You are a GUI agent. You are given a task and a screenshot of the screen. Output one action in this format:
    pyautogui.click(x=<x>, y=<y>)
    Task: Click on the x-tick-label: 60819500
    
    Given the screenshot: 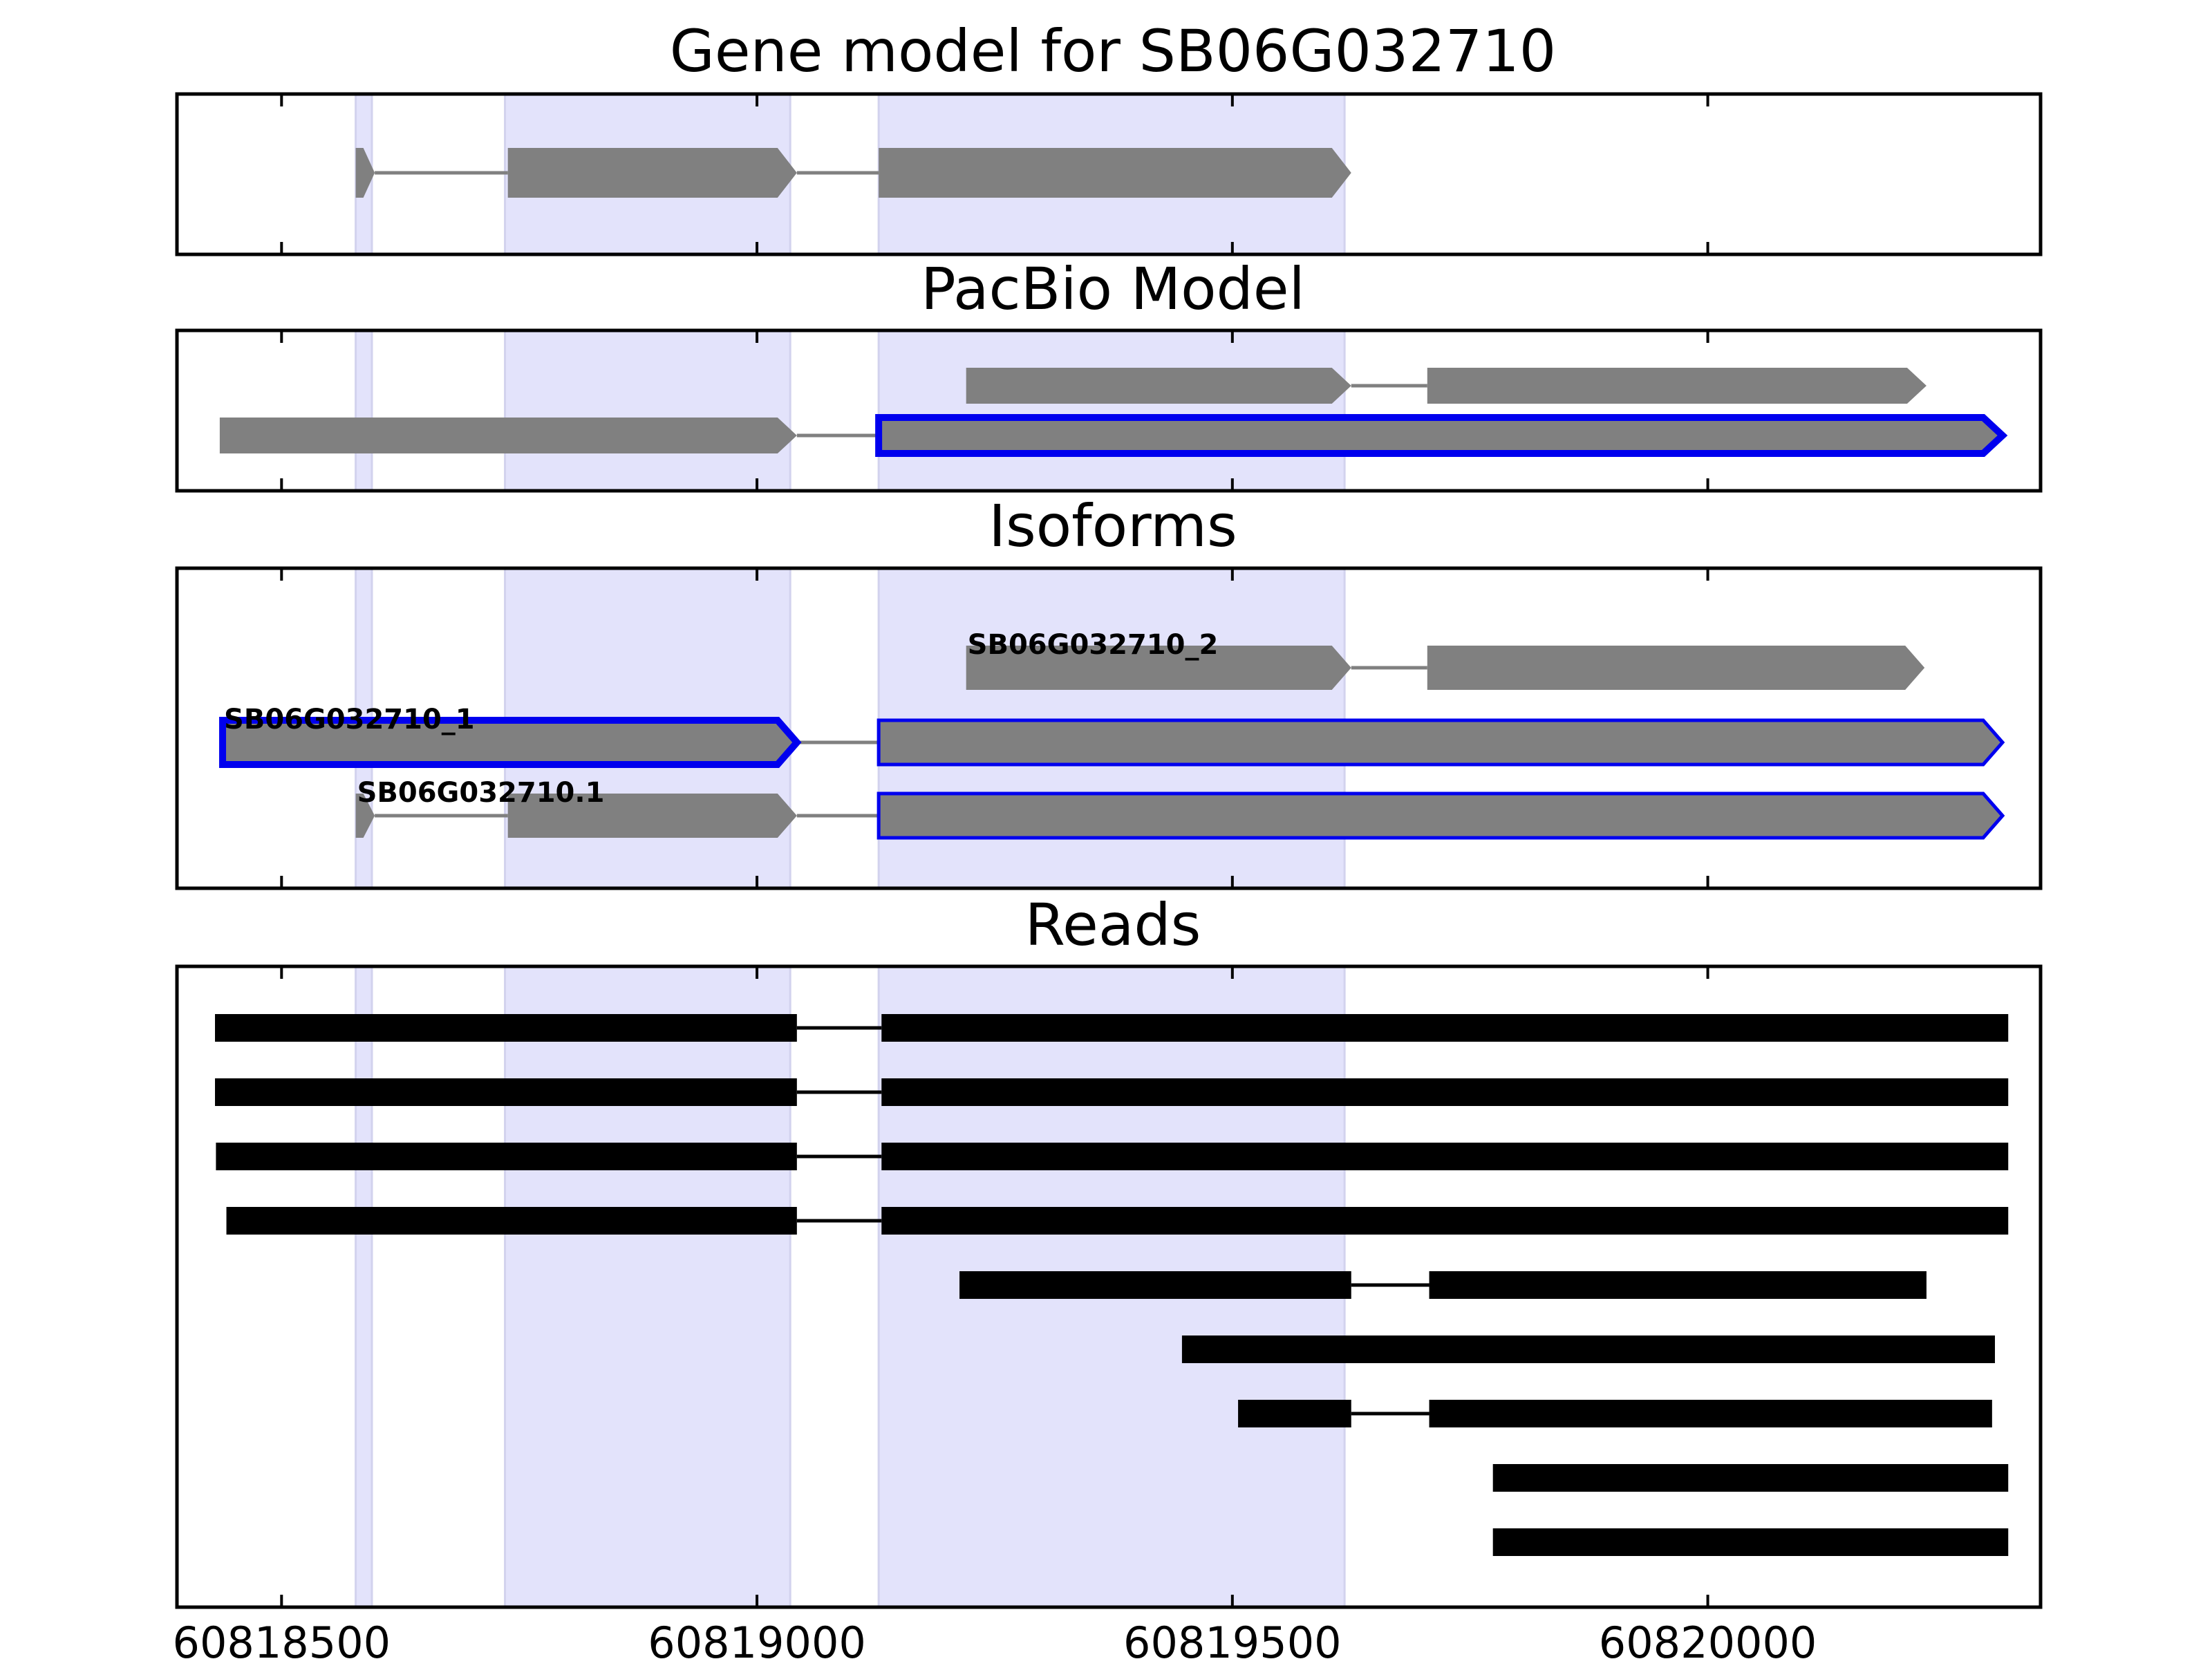 What is the action you would take?
    pyautogui.click(x=1232, y=1638)
    